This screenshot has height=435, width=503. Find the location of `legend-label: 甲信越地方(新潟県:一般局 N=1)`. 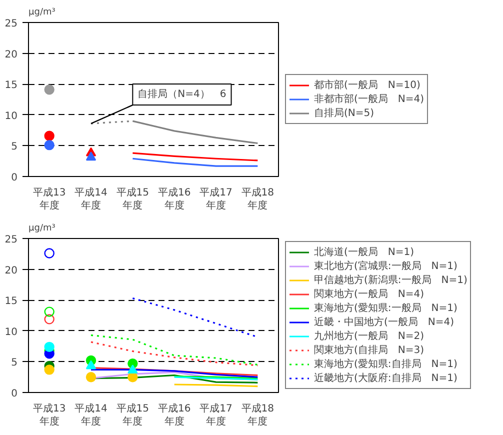

legend-label: 甲信越地方(新潟県:一般局 N=1) is located at coordinates (391, 280).